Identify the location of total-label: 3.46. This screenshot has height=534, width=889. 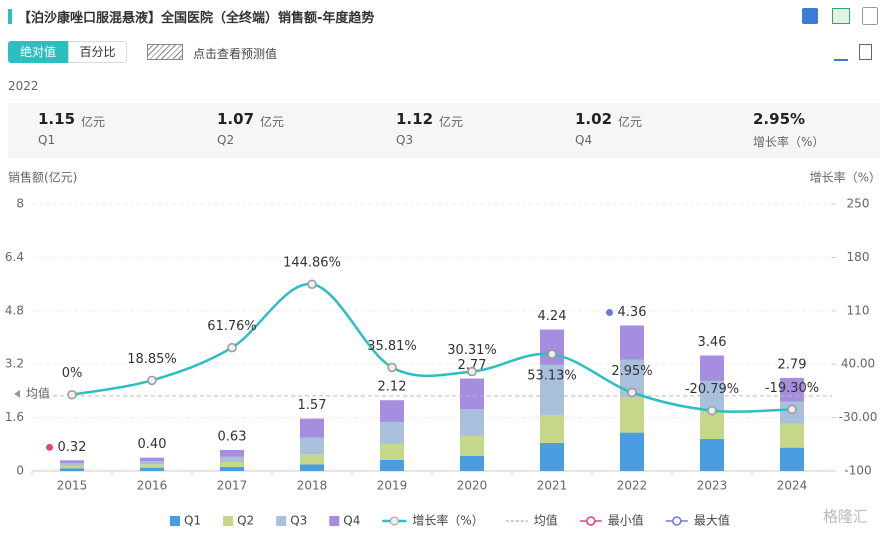
(712, 342).